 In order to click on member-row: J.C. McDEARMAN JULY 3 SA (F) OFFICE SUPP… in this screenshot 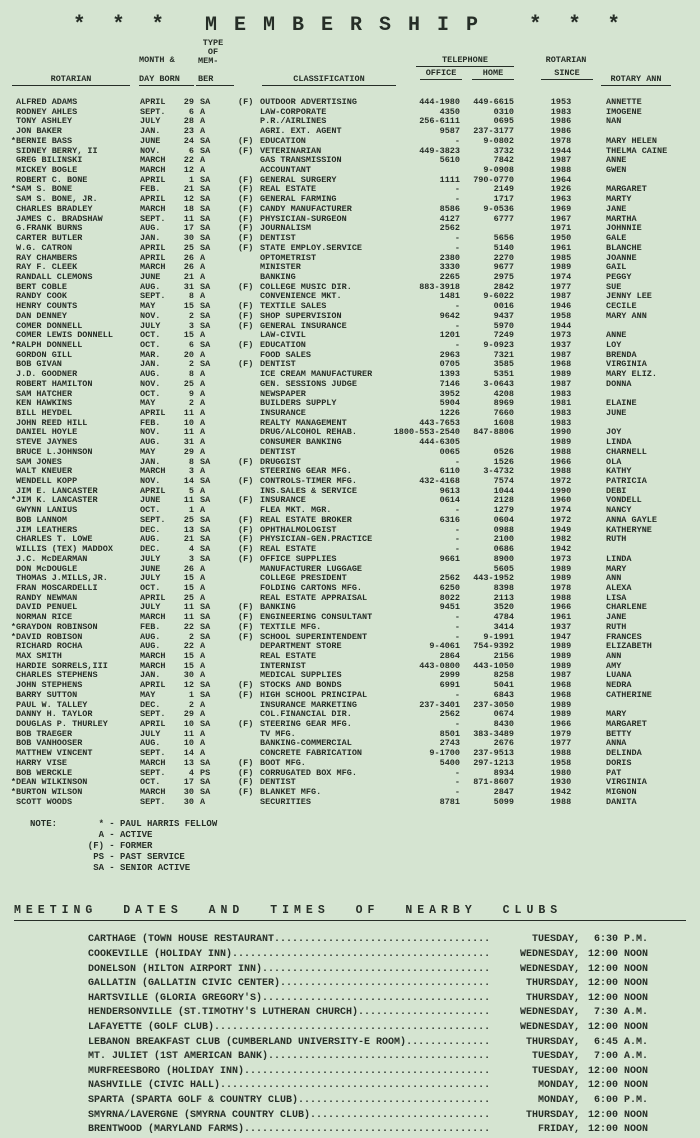, I will do `click(354, 559)`.